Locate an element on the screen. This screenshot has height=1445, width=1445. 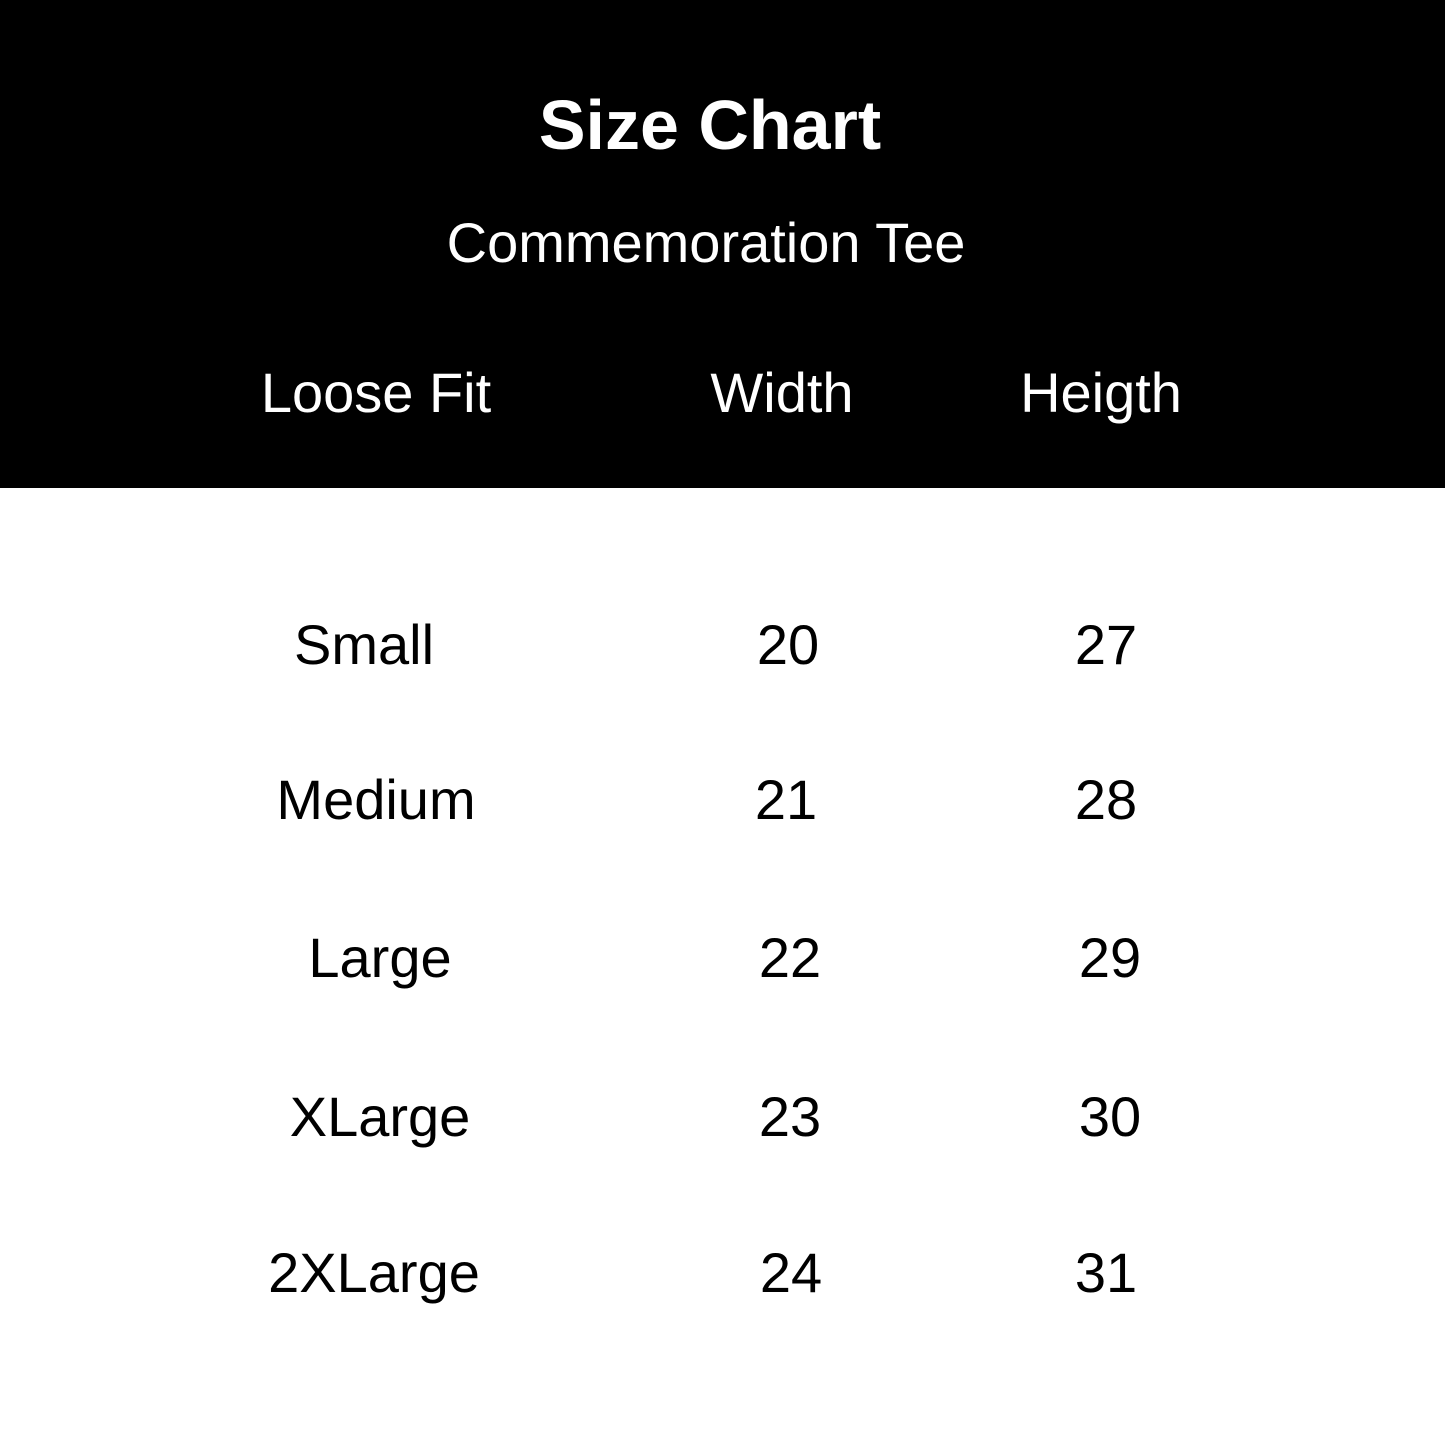
height-cell: 27 is located at coordinates (1106, 644).